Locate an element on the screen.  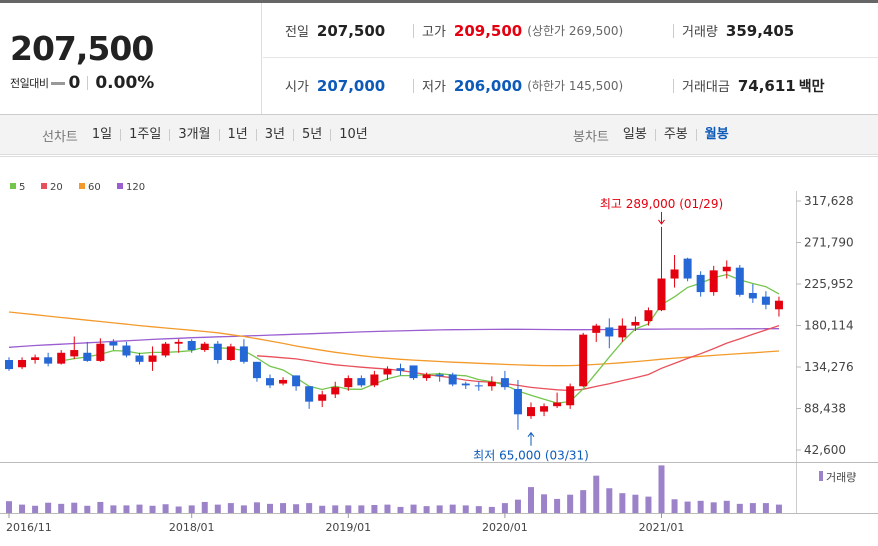
divider is located at coordinates (413, 85).